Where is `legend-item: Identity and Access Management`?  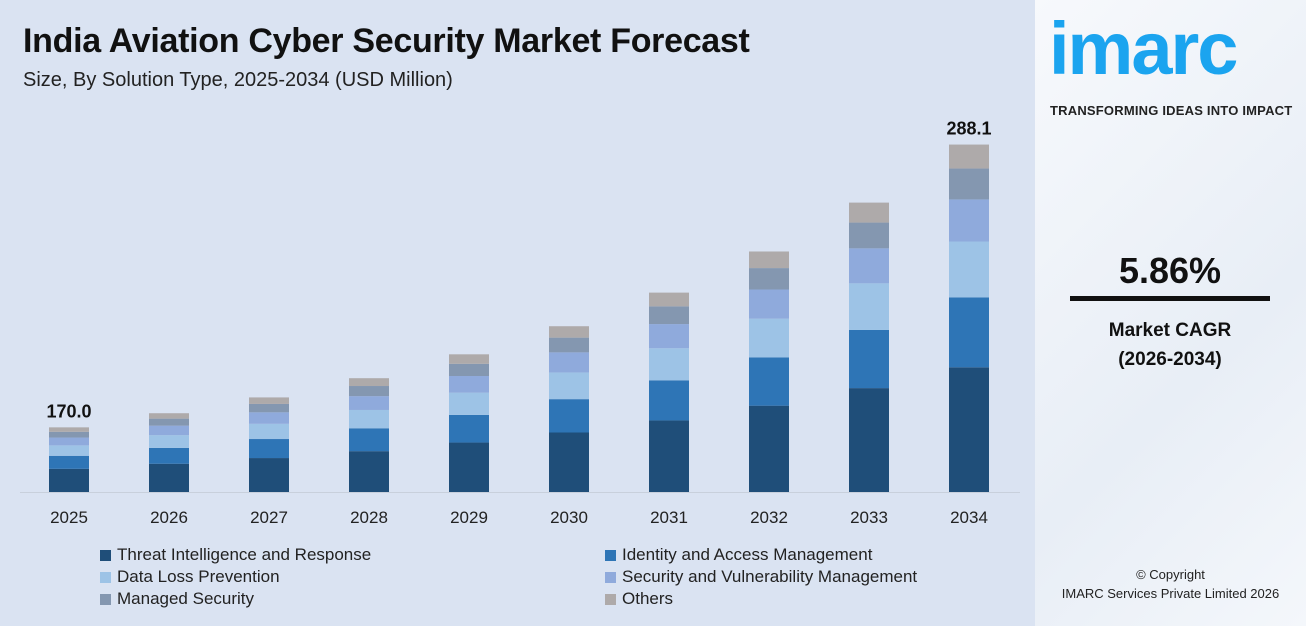 legend-item: Identity and Access Management is located at coordinates (792, 555).